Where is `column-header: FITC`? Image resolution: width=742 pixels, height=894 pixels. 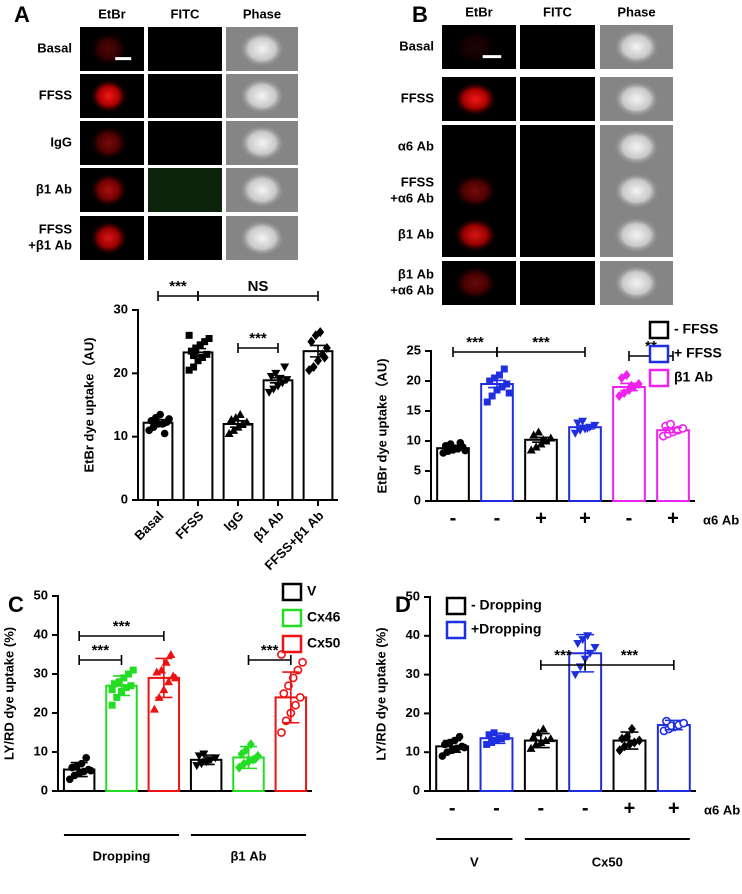
column-header: FITC is located at coordinates (185, 13).